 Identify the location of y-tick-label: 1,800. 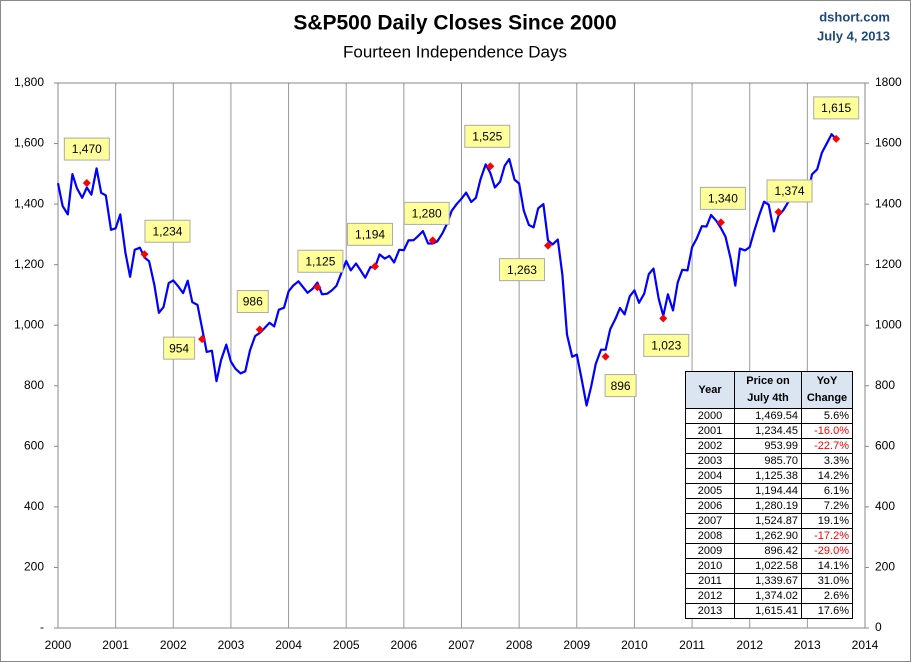
(29, 82).